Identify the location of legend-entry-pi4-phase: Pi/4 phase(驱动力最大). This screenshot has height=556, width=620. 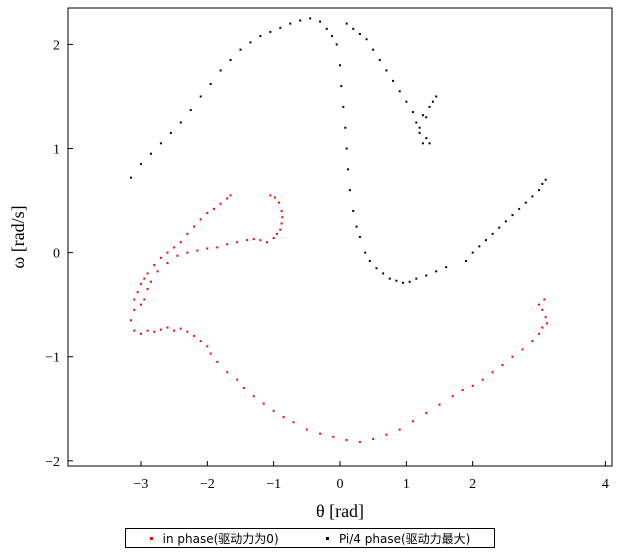
(398, 538).